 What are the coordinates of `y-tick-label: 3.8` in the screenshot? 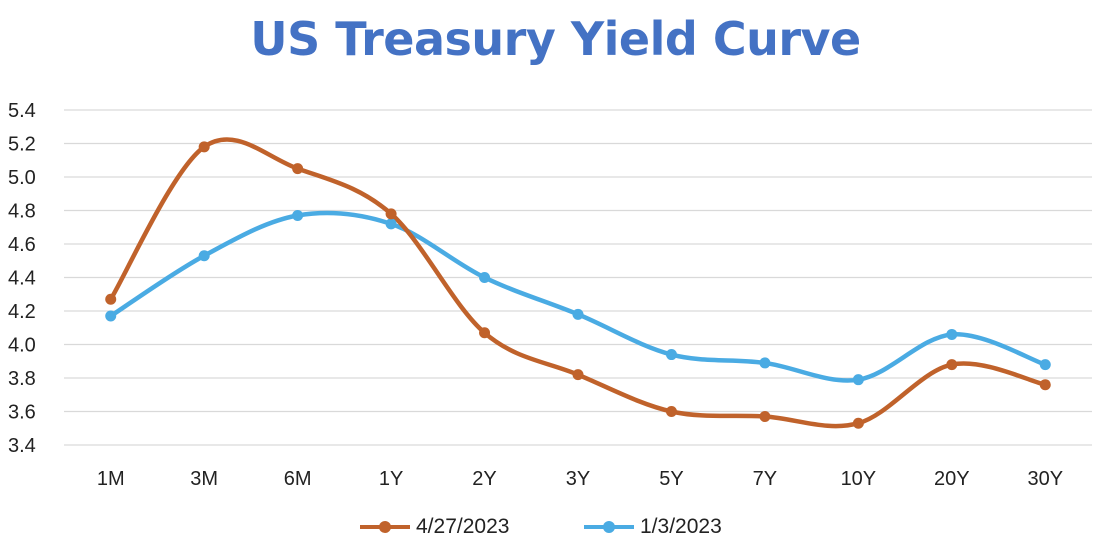 It's located at (22, 379).